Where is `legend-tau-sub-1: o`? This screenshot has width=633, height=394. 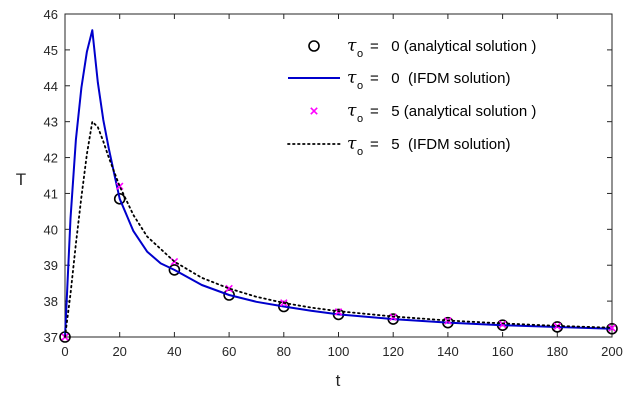
legend-tau-sub-1: o is located at coordinates (360, 86).